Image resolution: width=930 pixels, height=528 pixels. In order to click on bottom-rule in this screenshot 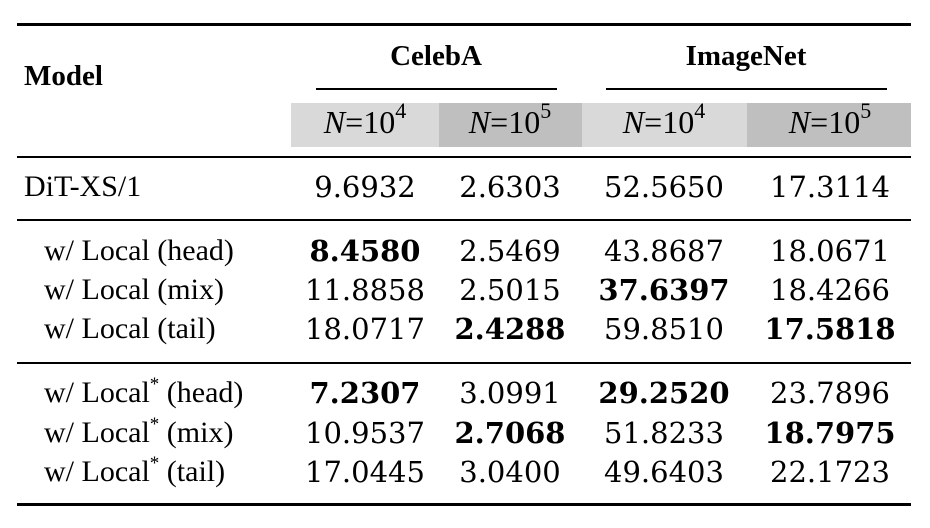, I will do `click(464, 504)`.